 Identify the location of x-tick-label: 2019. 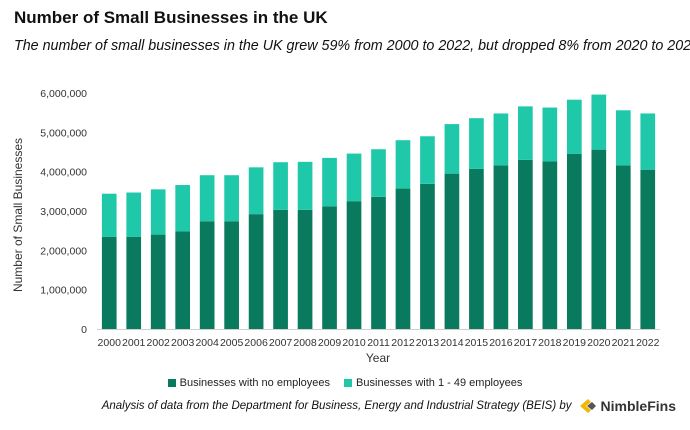
(575, 343).